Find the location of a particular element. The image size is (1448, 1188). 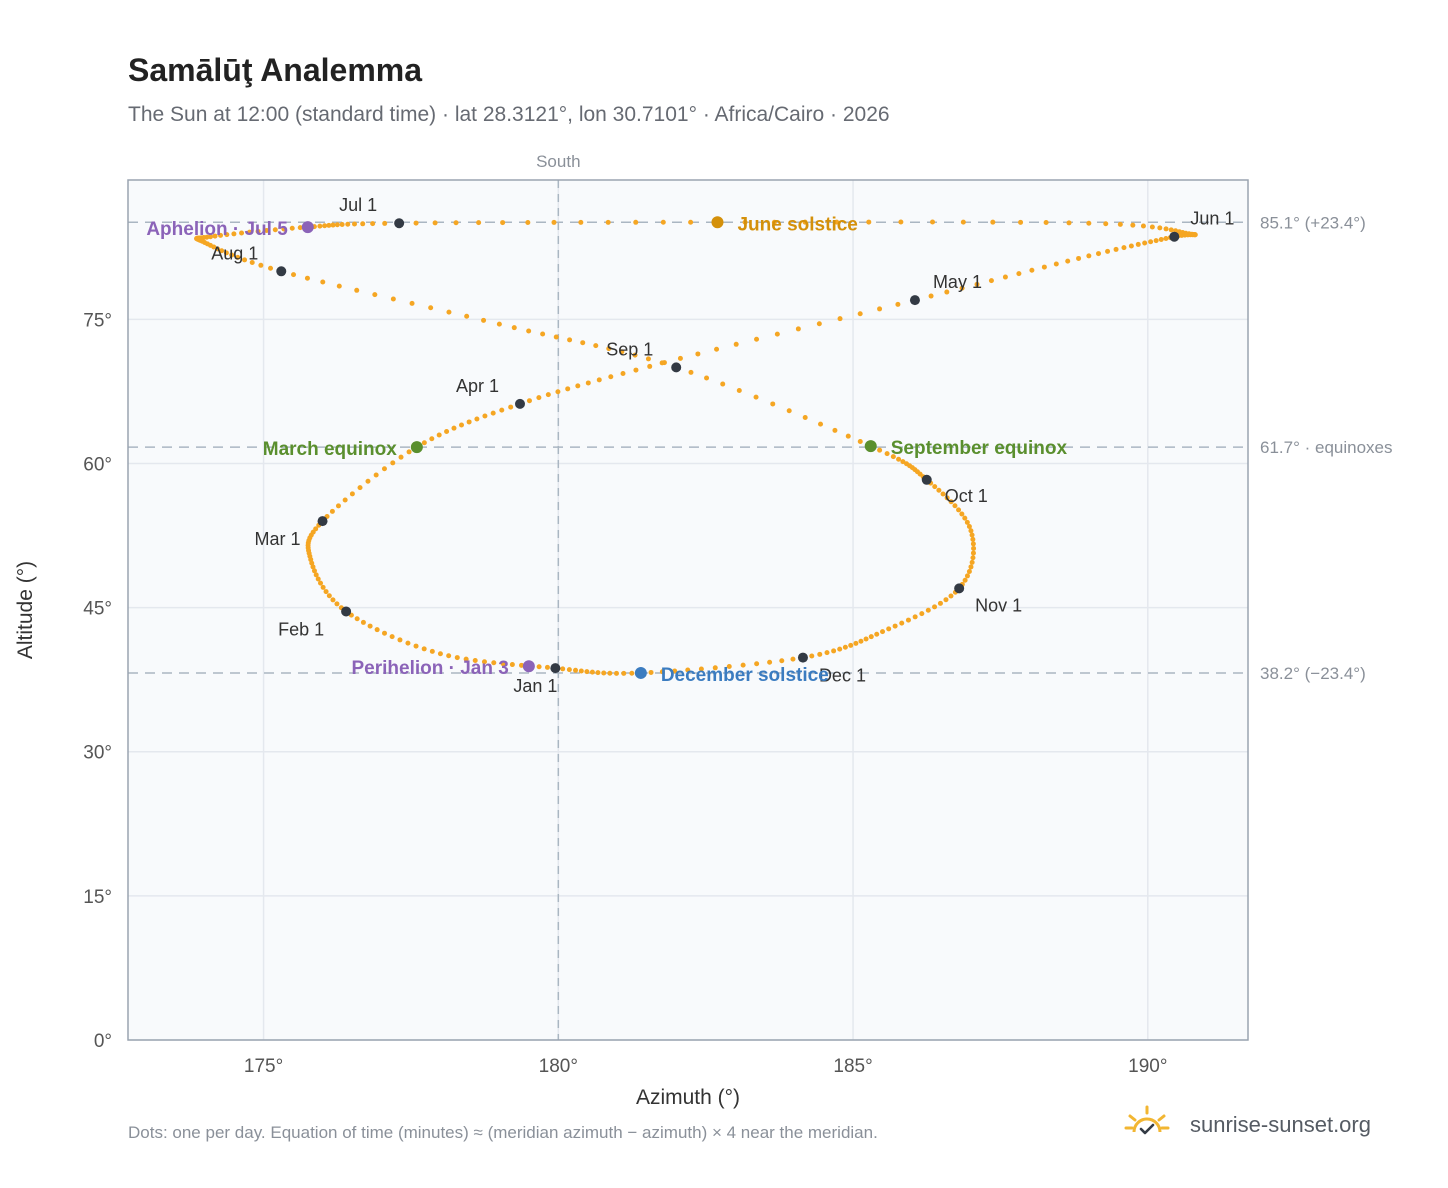

x-tick-label: 185° is located at coordinates (852, 1066).